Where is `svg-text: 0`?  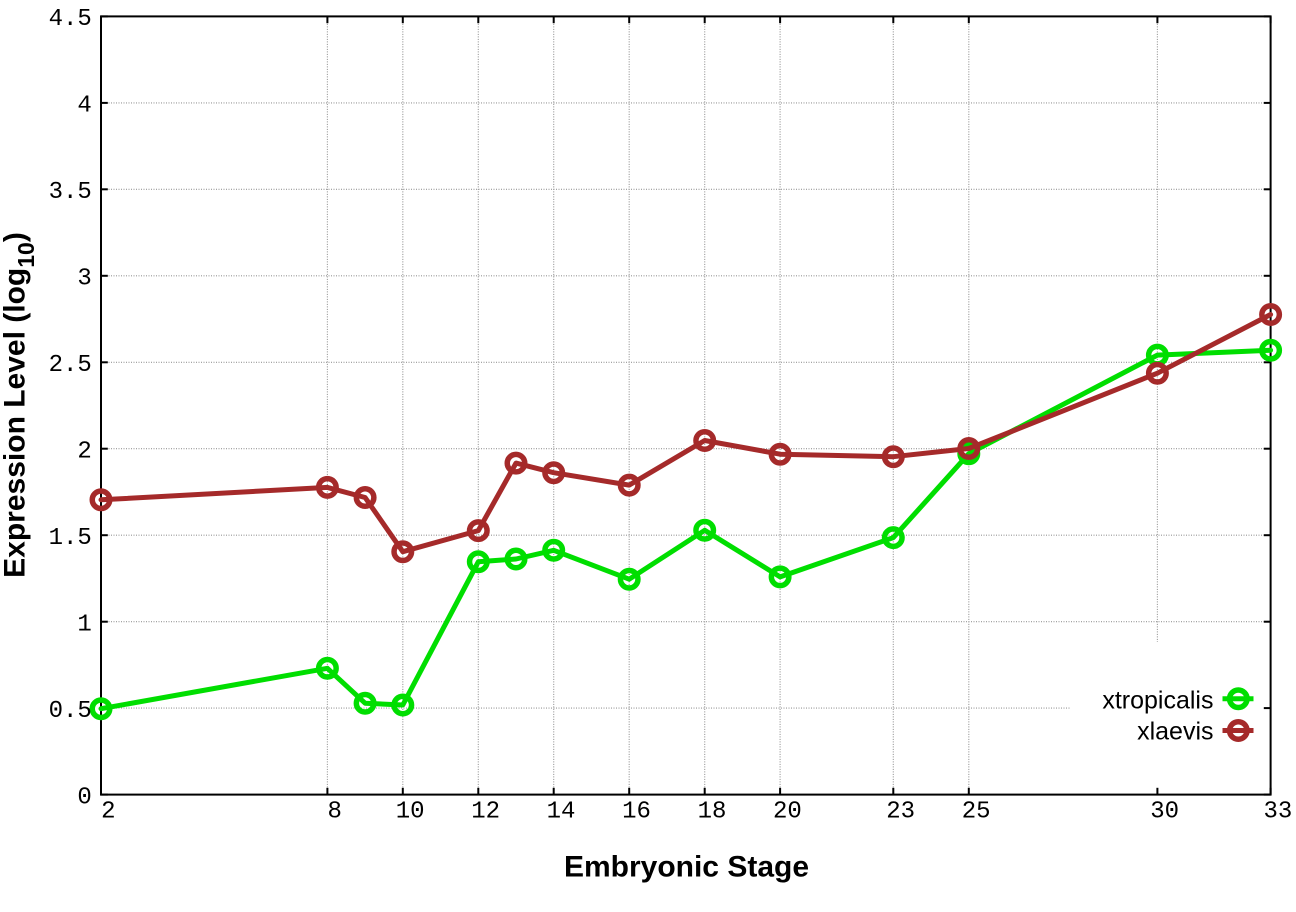 svg-text: 0 is located at coordinates (84, 797).